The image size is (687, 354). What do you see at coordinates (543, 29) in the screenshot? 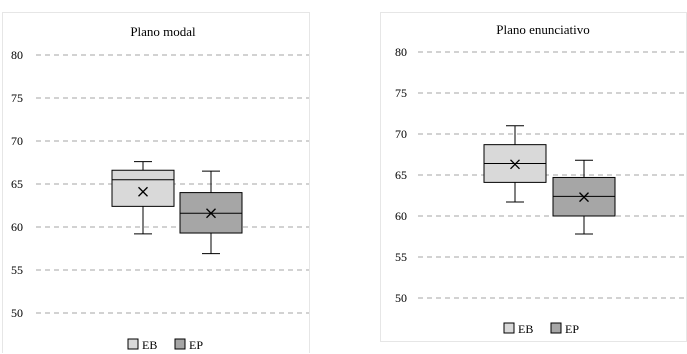
I see `chart-title-enunciativo: Plano enunciativo` at bounding box center [543, 29].